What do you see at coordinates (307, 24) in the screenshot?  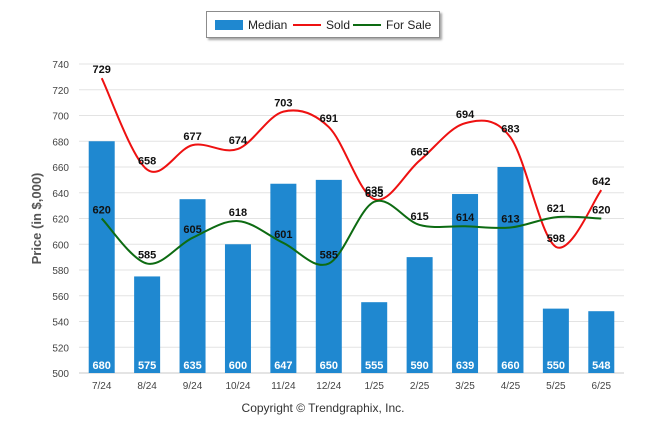 I see `legend-swatch-sold` at bounding box center [307, 24].